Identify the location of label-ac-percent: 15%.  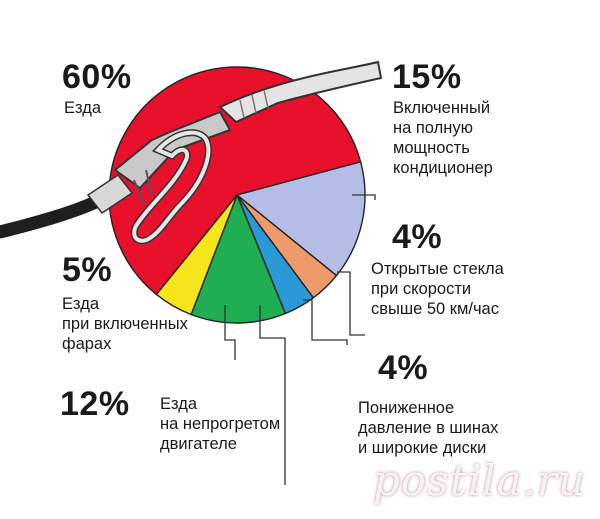
(427, 77).